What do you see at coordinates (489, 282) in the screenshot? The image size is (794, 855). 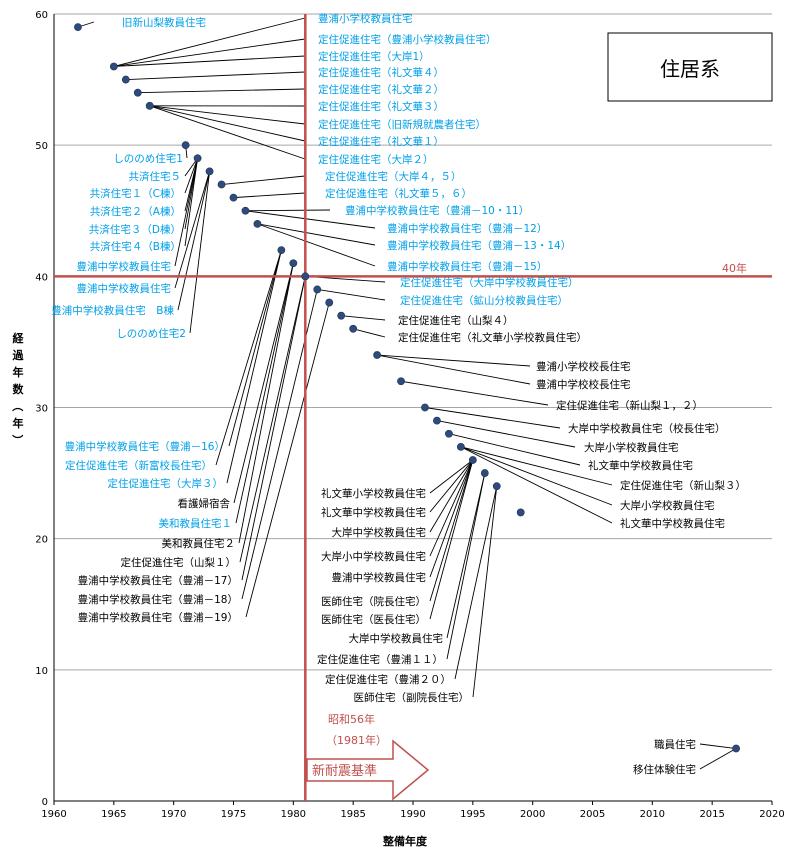 I see `point-label: 定住促進住宅（大岸中学校教員住宅）` at bounding box center [489, 282].